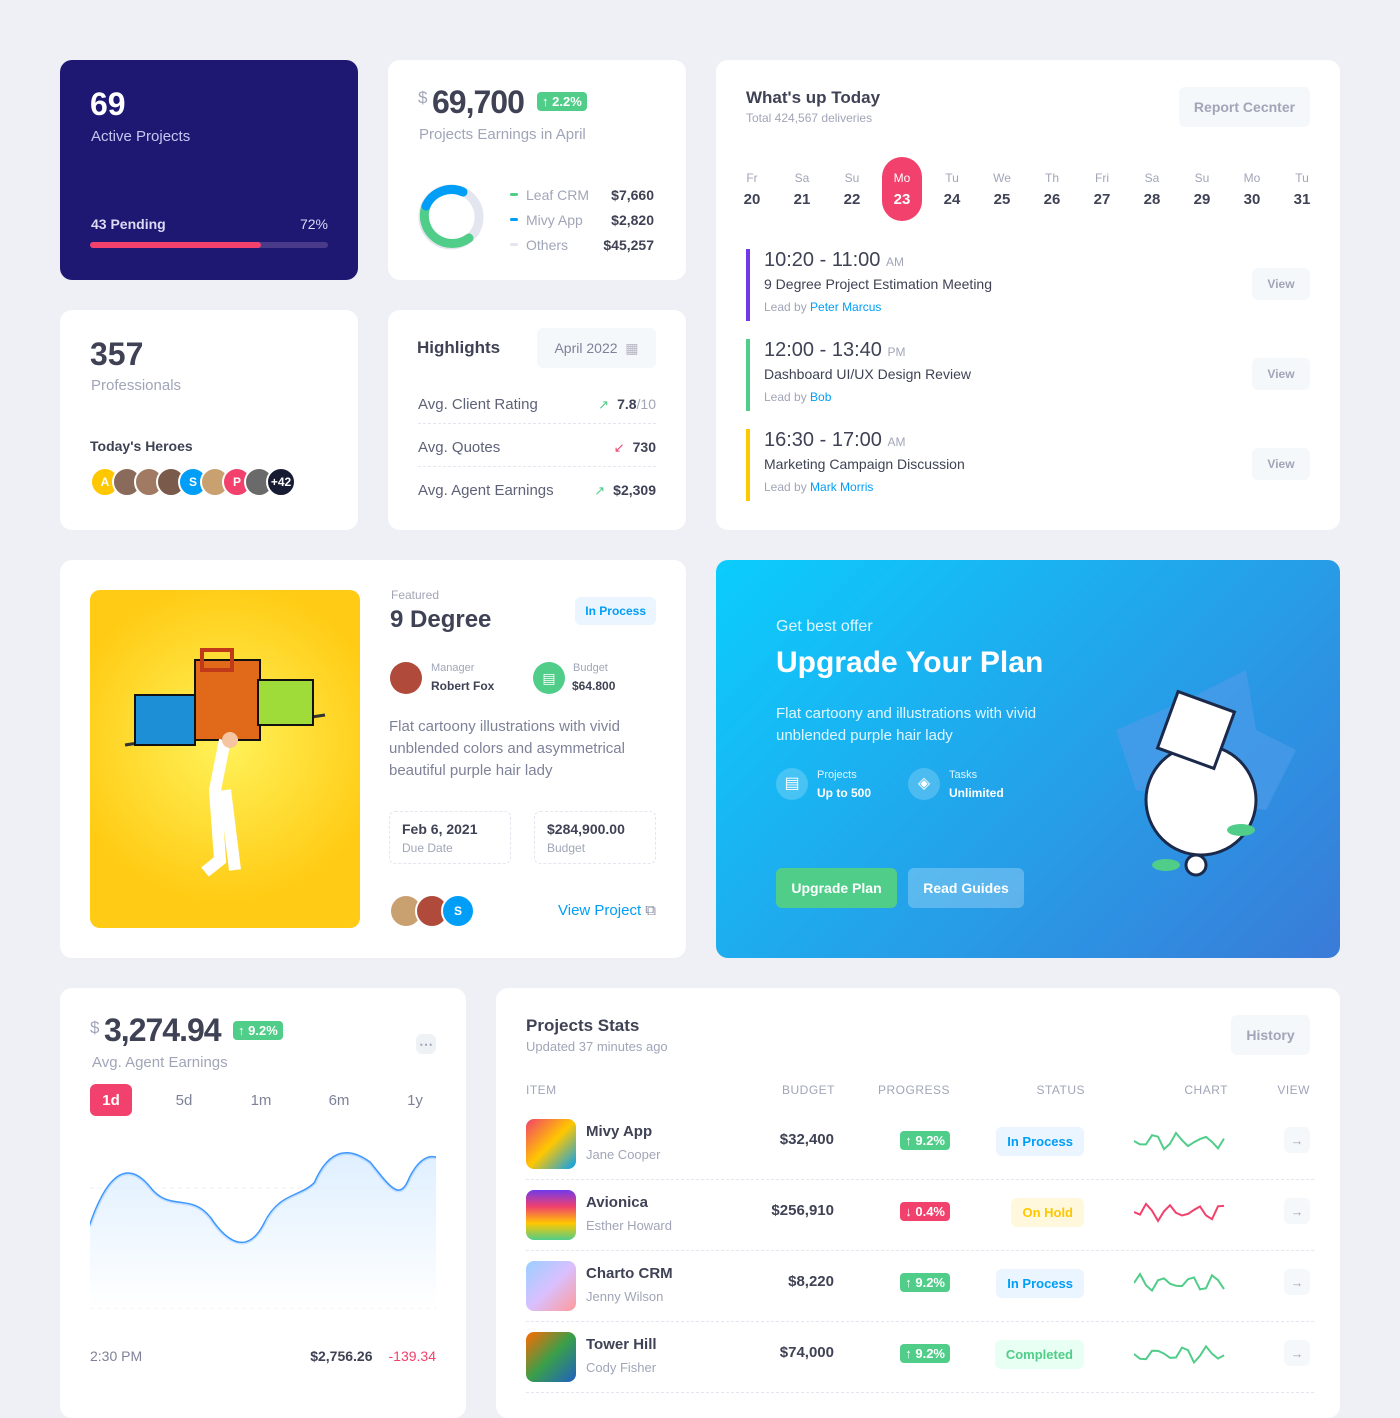 This screenshot has height=1418, width=1400. Describe the element at coordinates (566, 848) in the screenshot. I see `total-budget-label: Budget` at that location.